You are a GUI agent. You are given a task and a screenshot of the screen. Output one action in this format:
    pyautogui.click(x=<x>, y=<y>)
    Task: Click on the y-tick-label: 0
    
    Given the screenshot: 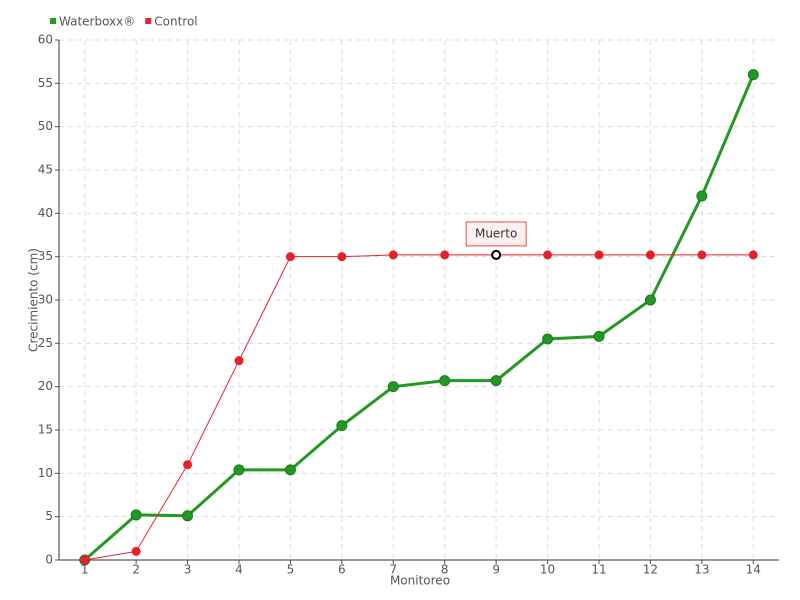 What is the action you would take?
    pyautogui.click(x=49, y=560)
    